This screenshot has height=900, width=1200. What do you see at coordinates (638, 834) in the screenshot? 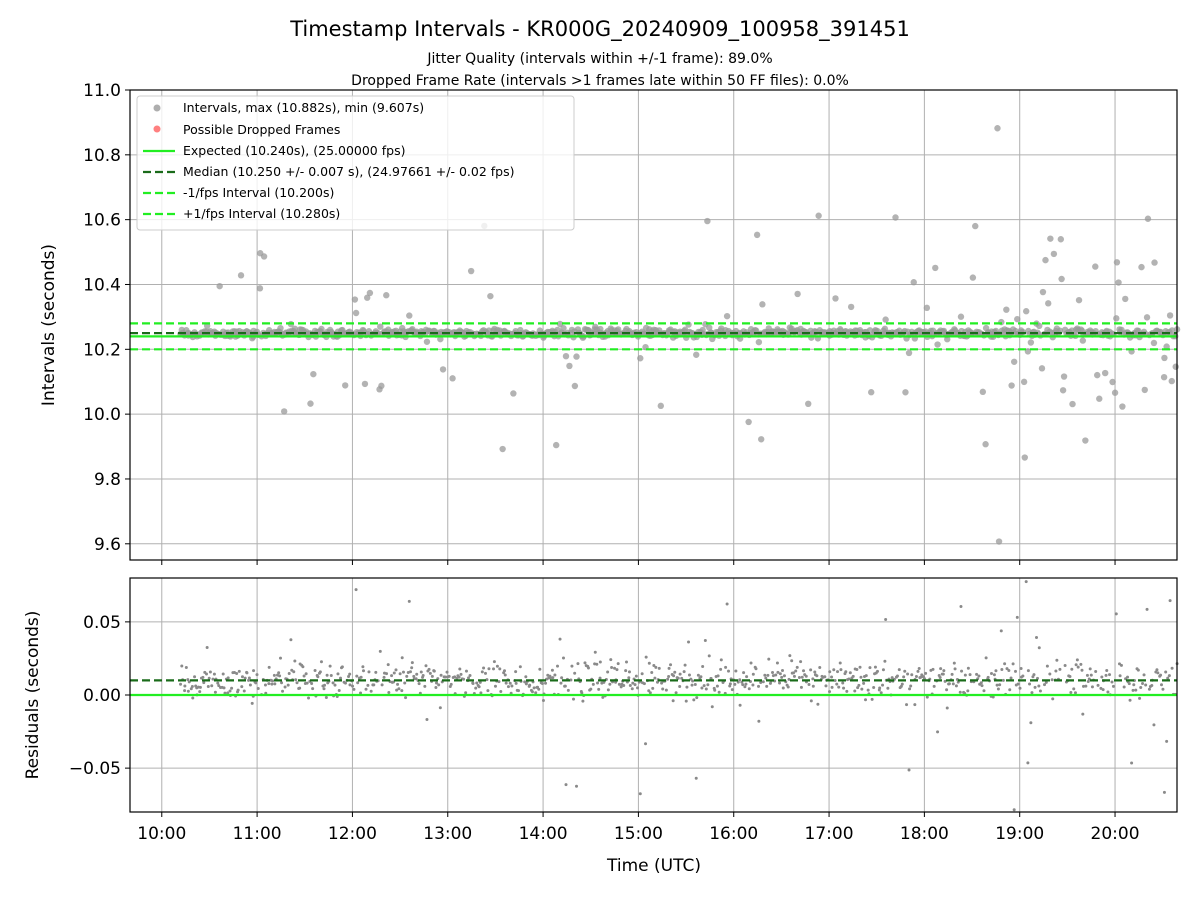
I see `x-tick-label: 15:00` at bounding box center [638, 834].